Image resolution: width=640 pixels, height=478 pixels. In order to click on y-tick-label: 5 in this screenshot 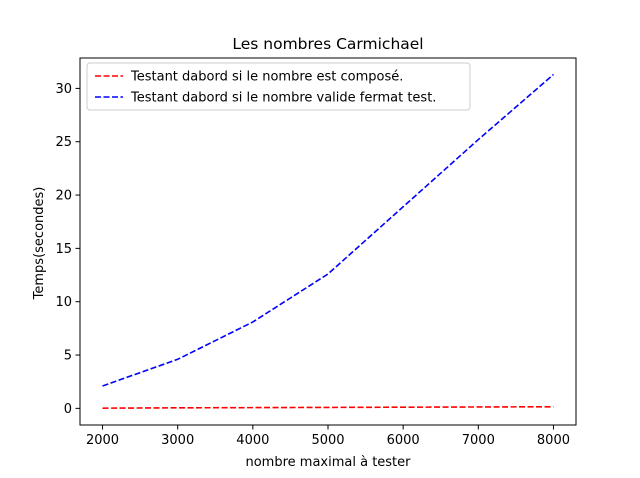, I will do `click(68, 356)`.